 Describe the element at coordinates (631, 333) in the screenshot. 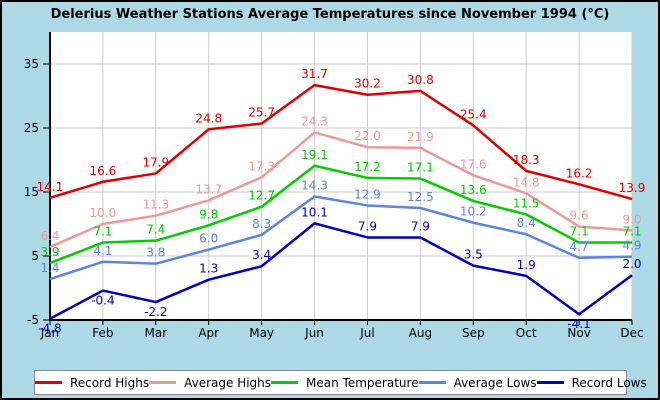

I see `x-tick-label: Dec` at that location.